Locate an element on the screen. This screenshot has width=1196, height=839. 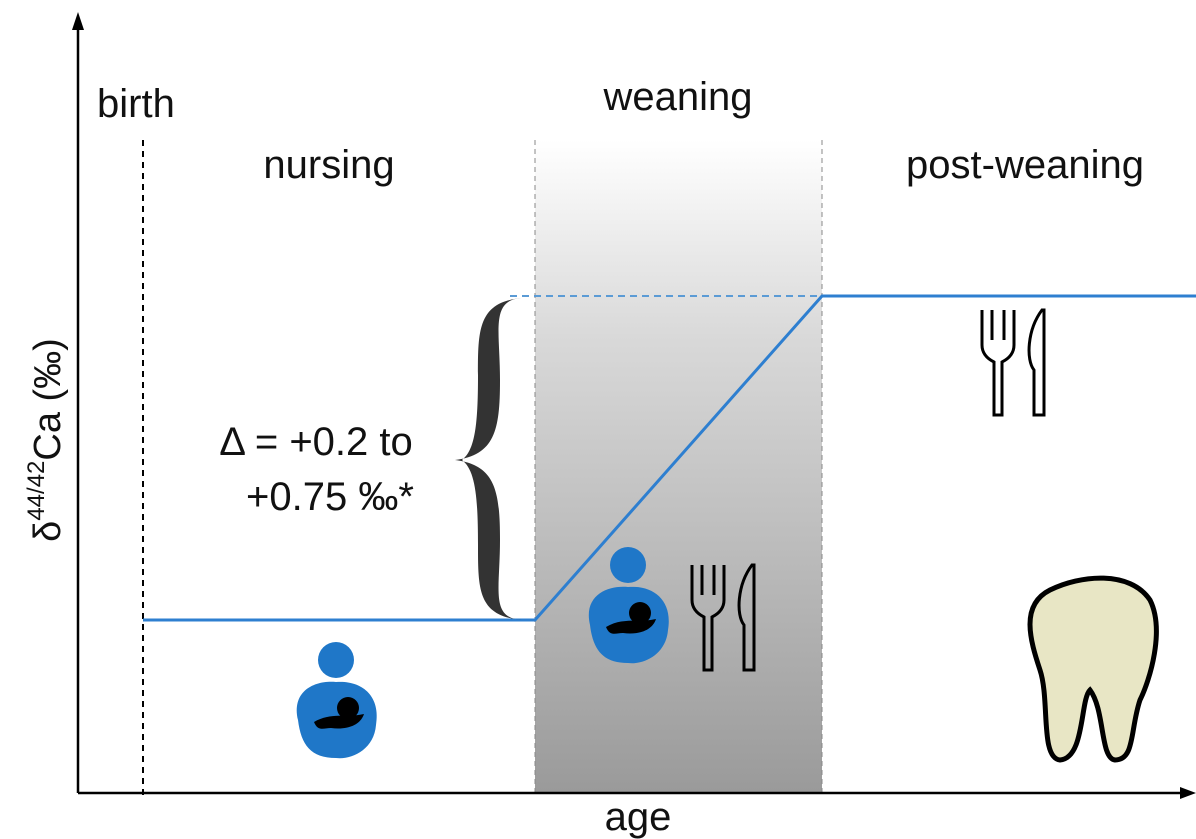
annotation: Δ = +0.2 to is located at coordinates (316, 442).